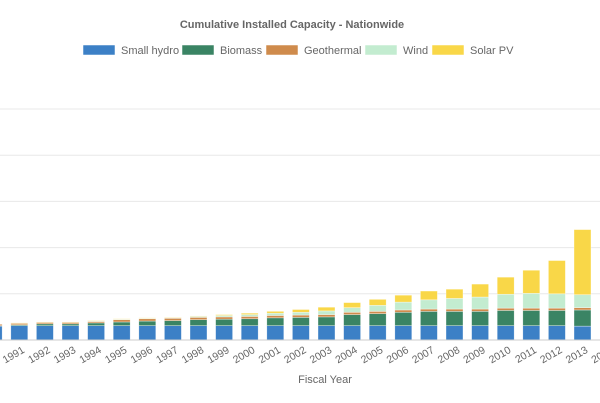 Image resolution: width=600 pixels, height=403 pixels. I want to click on legend-item-small-hydro: Small hydro, so click(130, 50).